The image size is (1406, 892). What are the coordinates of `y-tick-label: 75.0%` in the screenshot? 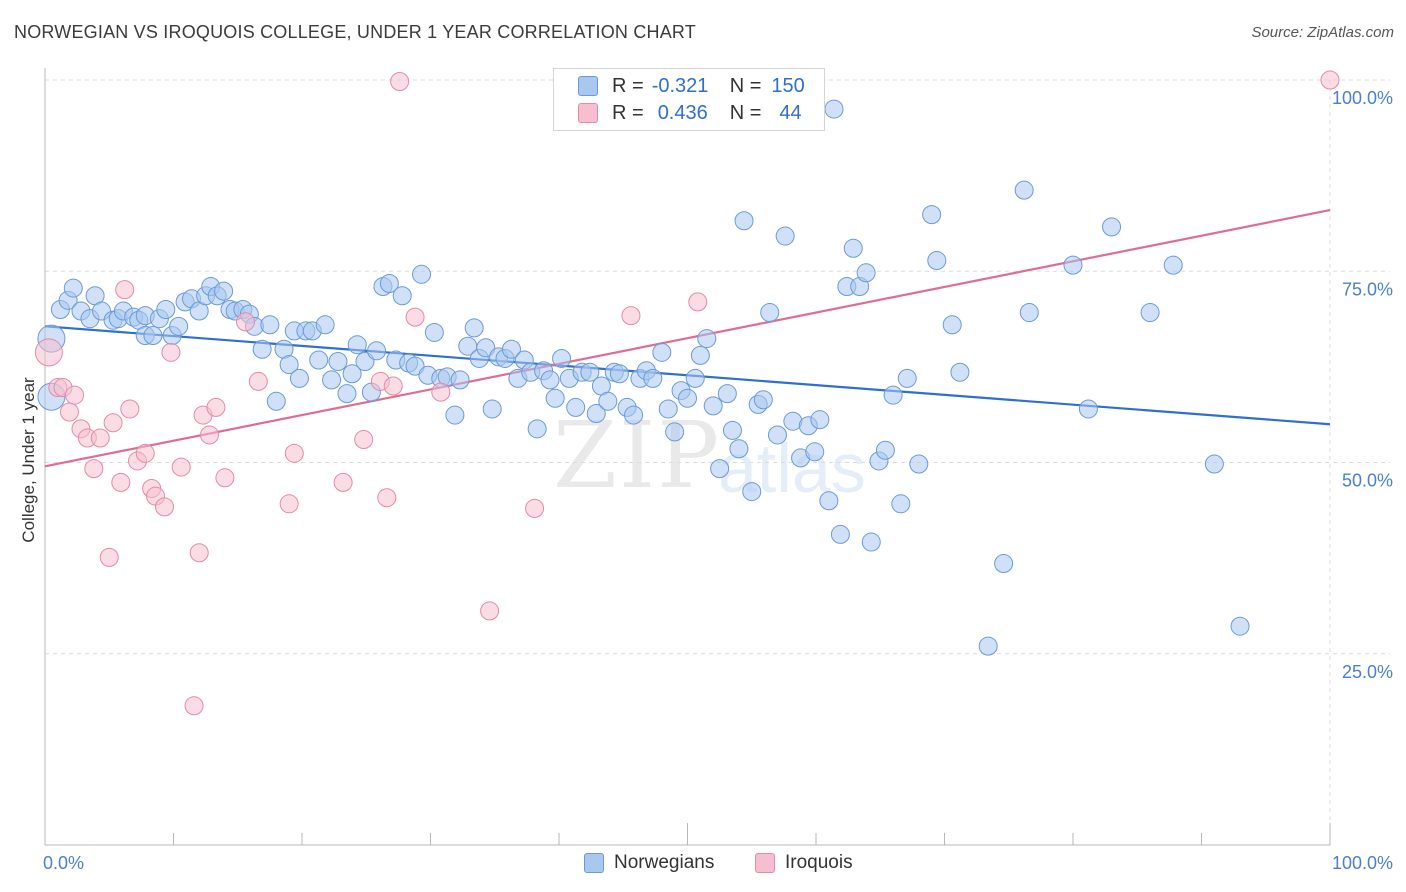 It's located at (1367, 289).